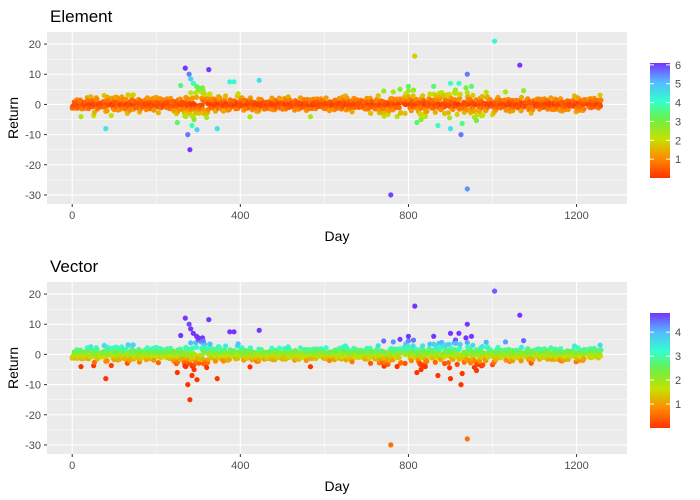  What do you see at coordinates (660, 370) in the screenshot?
I see `colorbar` at bounding box center [660, 370].